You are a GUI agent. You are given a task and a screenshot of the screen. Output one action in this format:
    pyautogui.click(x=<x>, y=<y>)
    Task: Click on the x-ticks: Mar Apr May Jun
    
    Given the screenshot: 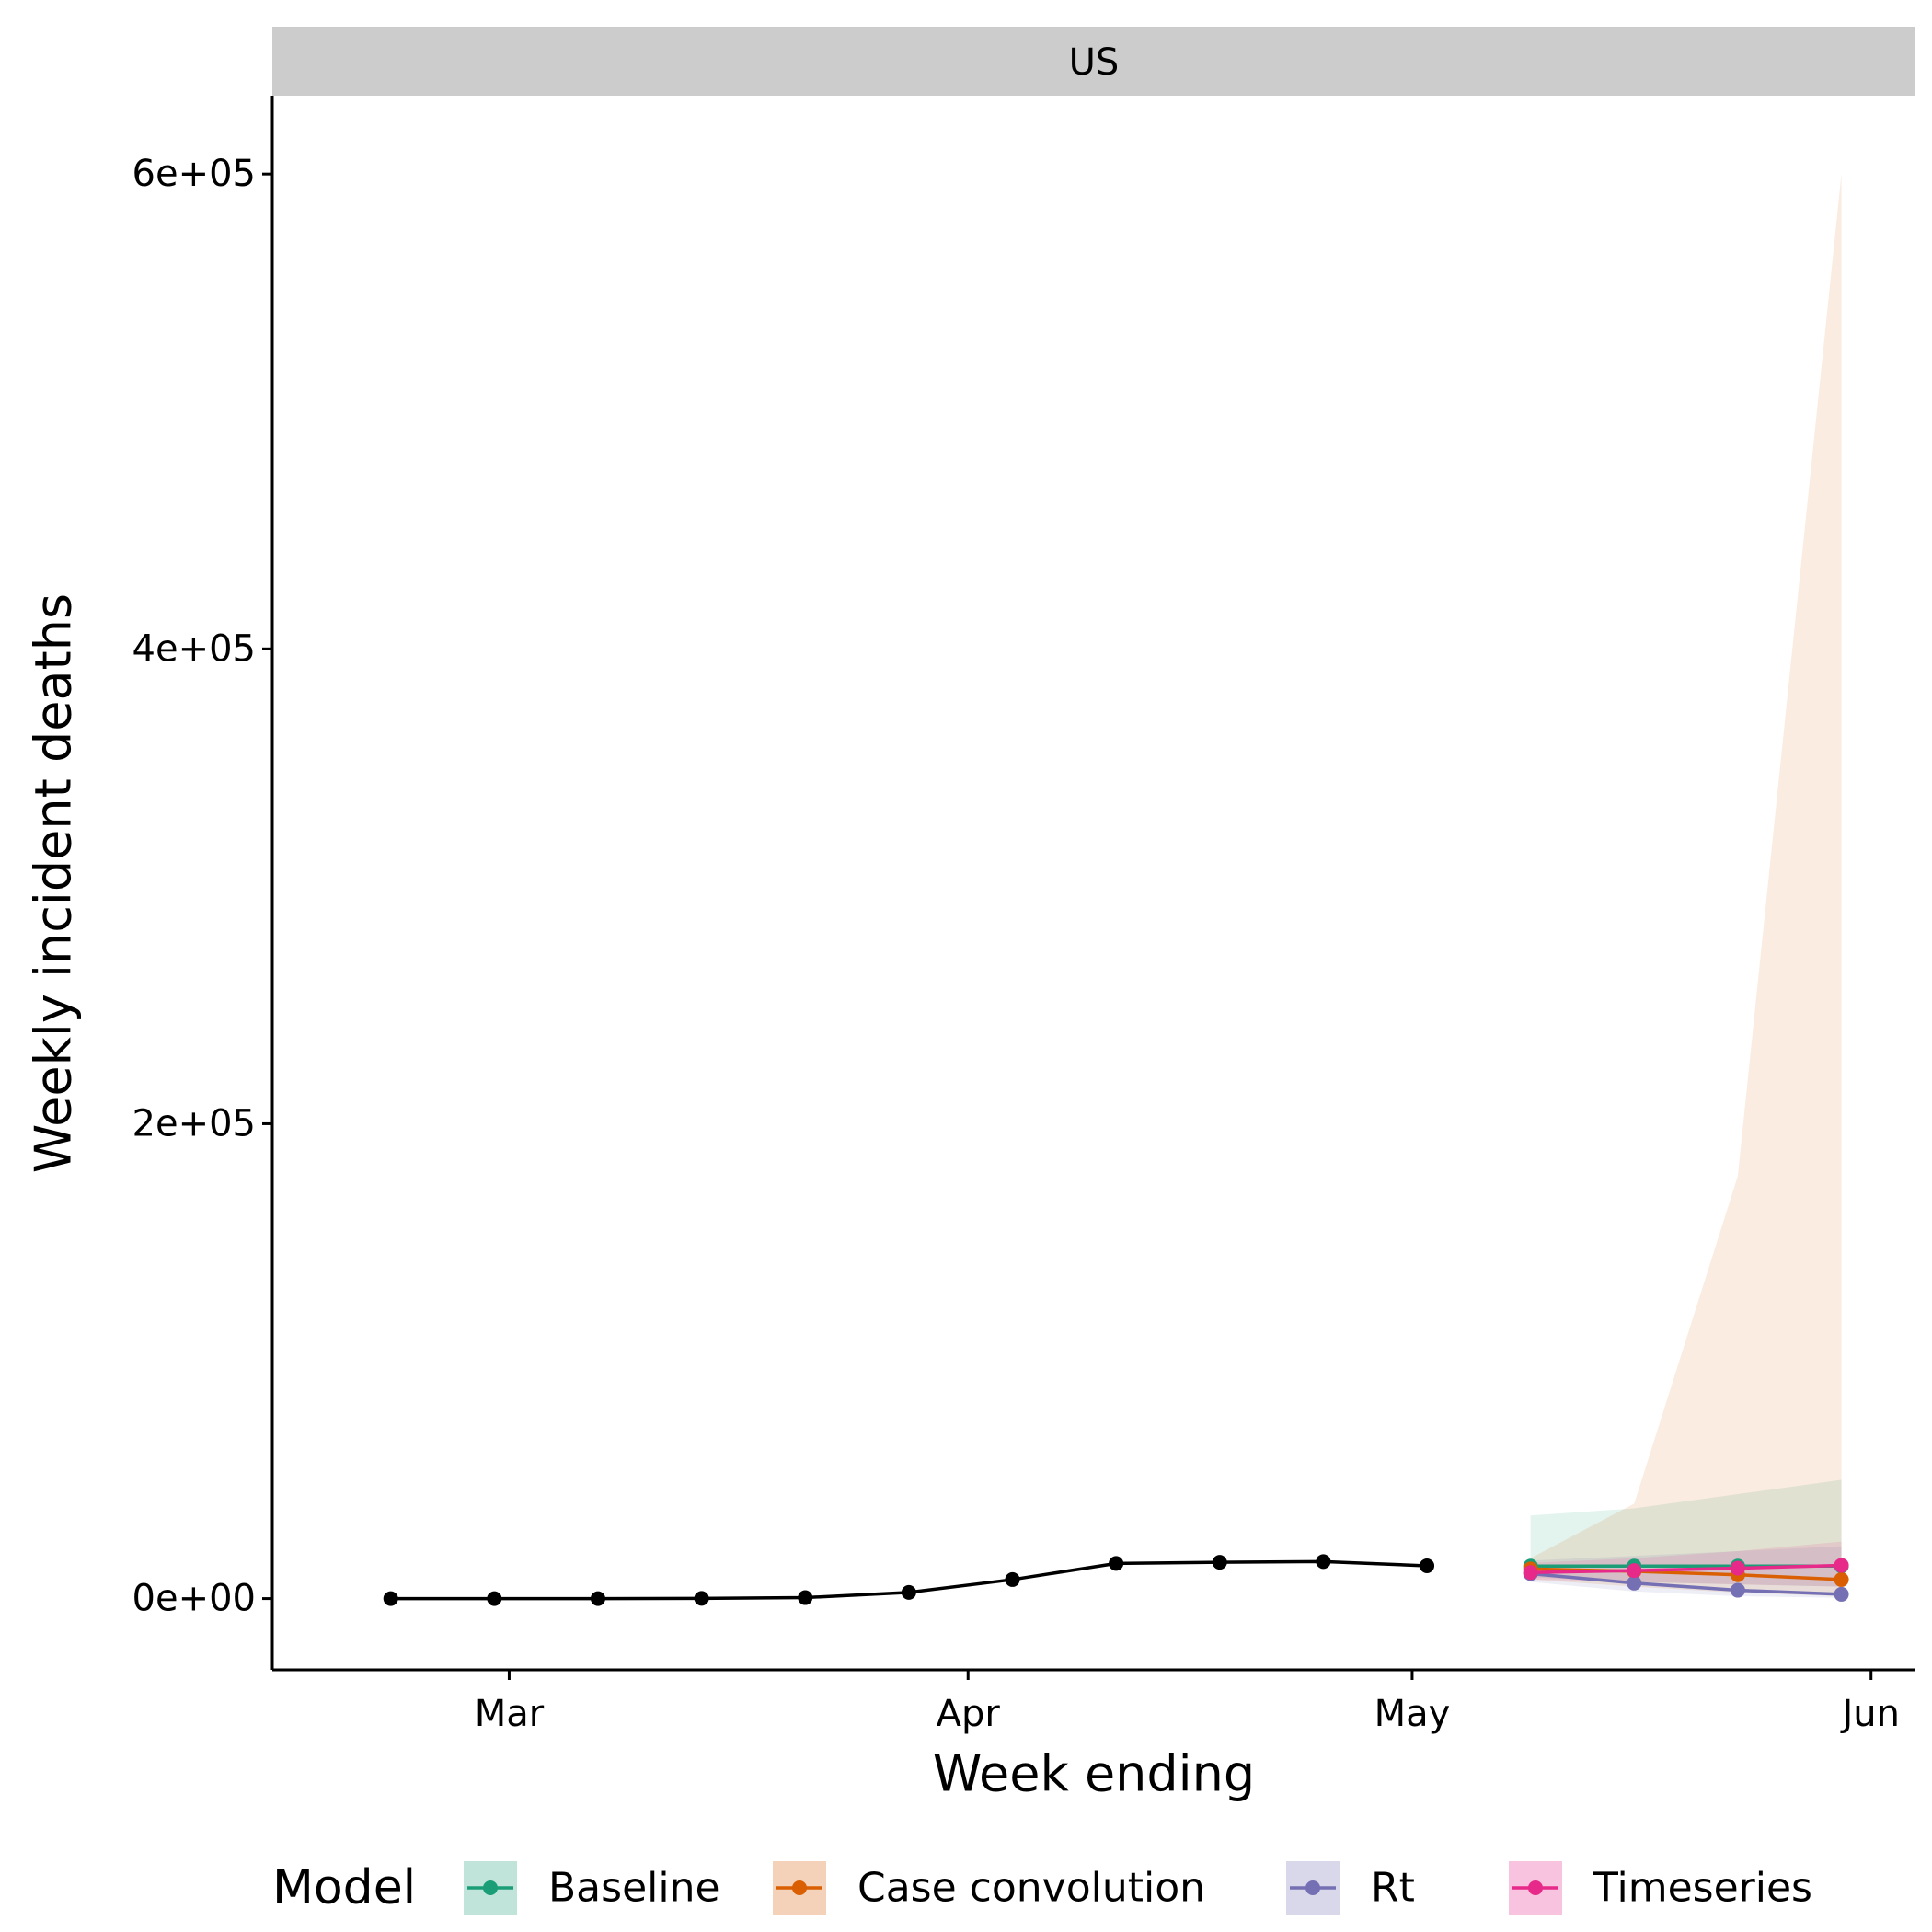 What is the action you would take?
    pyautogui.click(x=1187, y=1702)
    